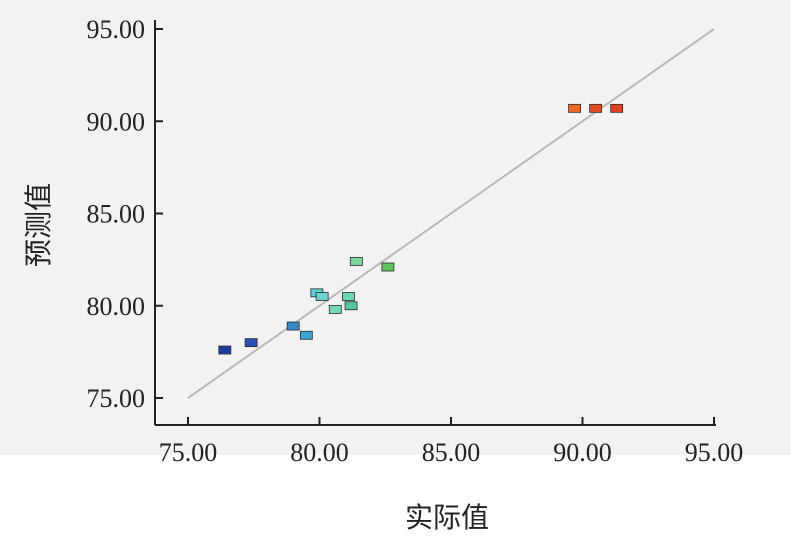 Image resolution: width=791 pixels, height=539 pixels. What do you see at coordinates (116, 306) in the screenshot?
I see `y-tick-label: 80.00` at bounding box center [116, 306].